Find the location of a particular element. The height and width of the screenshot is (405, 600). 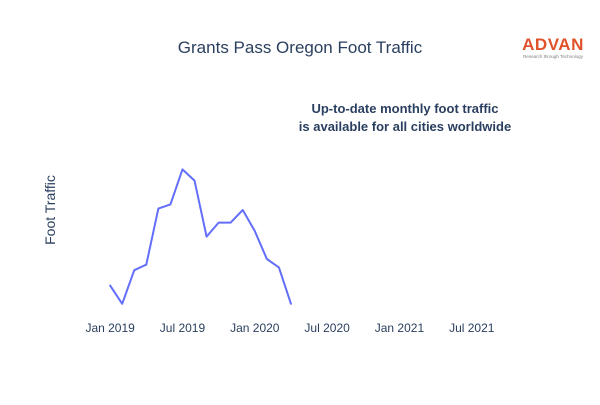

x-tick-label-1: Jan 2019 is located at coordinates (110, 328).